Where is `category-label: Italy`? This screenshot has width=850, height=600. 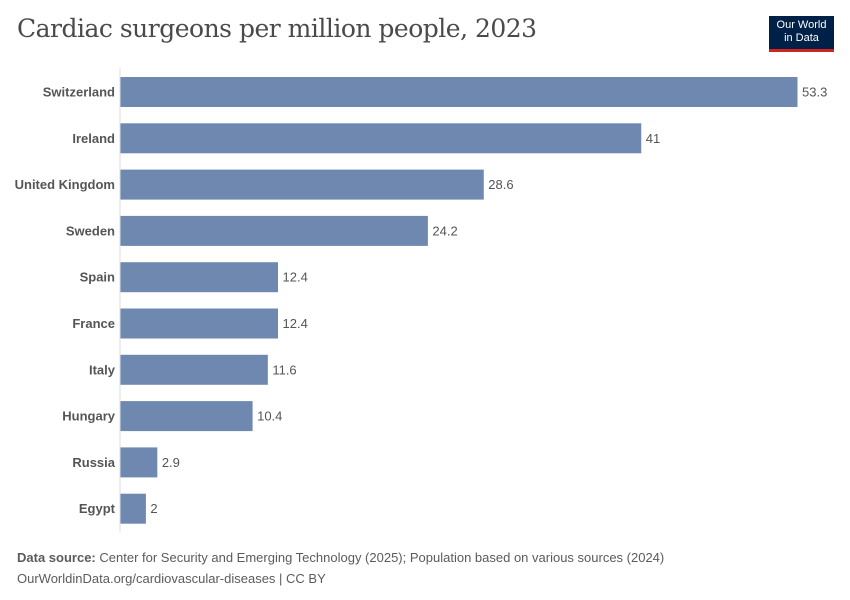 category-label: Italy is located at coordinates (102, 369).